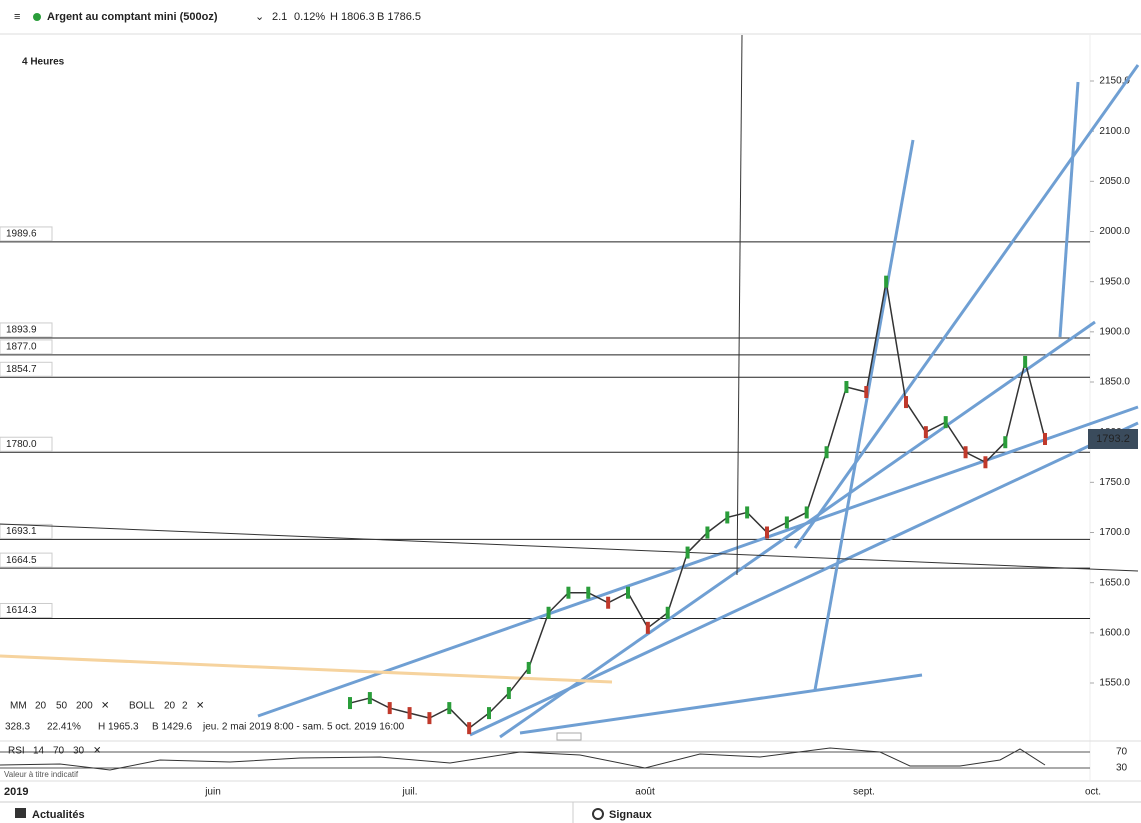 This screenshot has width=1141, height=823. Describe the element at coordinates (185, 706) in the screenshot. I see `boll-param: 2` at that location.